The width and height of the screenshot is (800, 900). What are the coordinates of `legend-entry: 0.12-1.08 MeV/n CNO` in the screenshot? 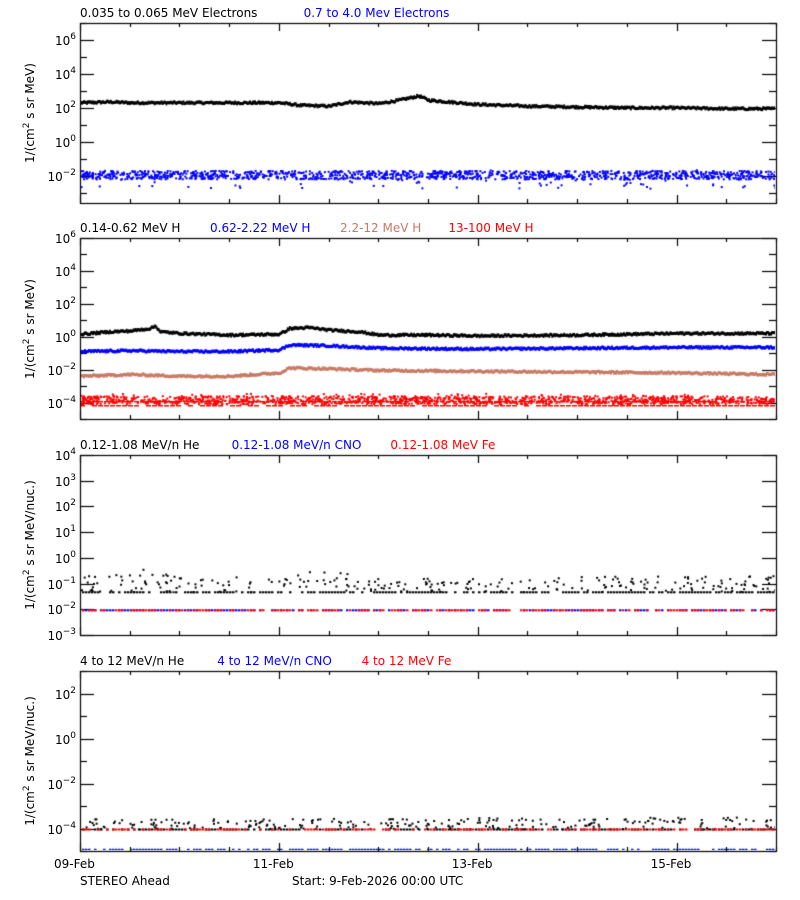 It's located at (296, 445).